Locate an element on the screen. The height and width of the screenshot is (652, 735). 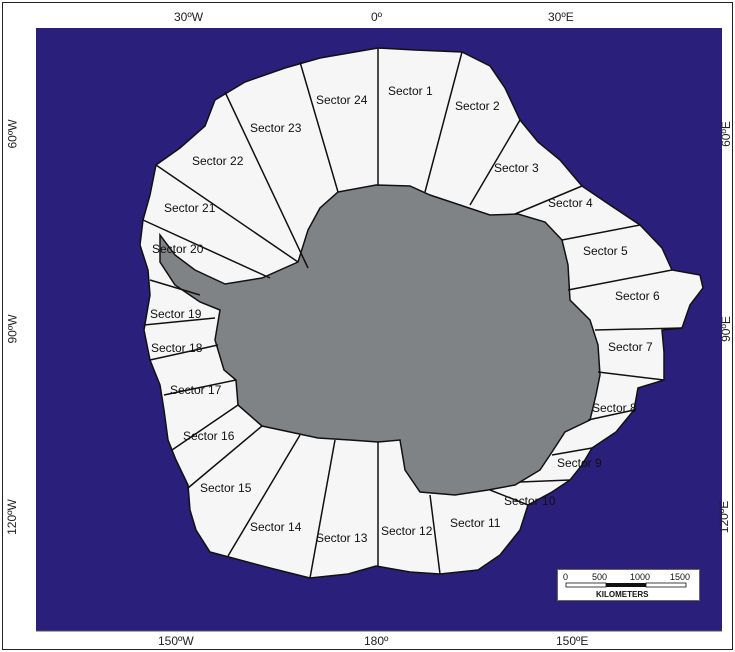
scale-tick-label: 0 is located at coordinates (565, 577).